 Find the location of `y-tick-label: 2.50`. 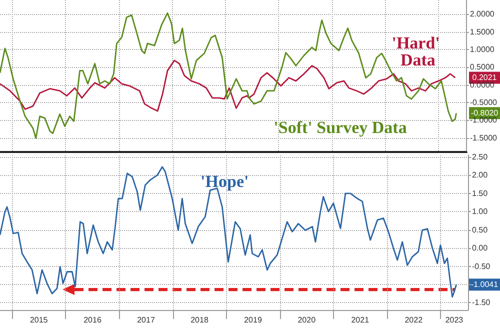

y-tick-label: 2.50 is located at coordinates (480, 157).